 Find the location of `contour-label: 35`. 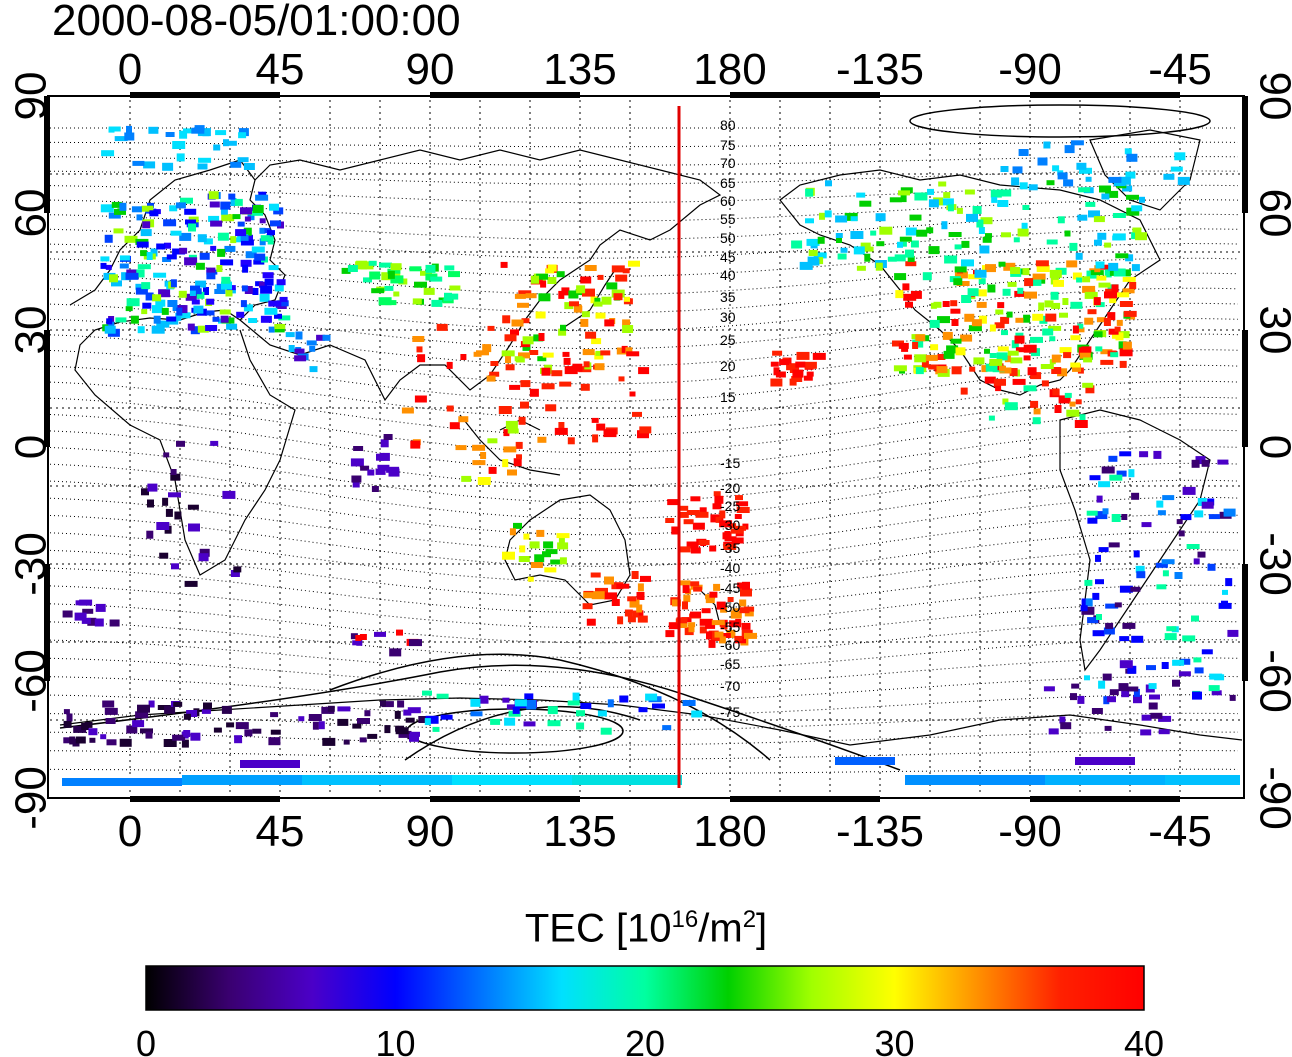

contour-label: 35 is located at coordinates (728, 297).